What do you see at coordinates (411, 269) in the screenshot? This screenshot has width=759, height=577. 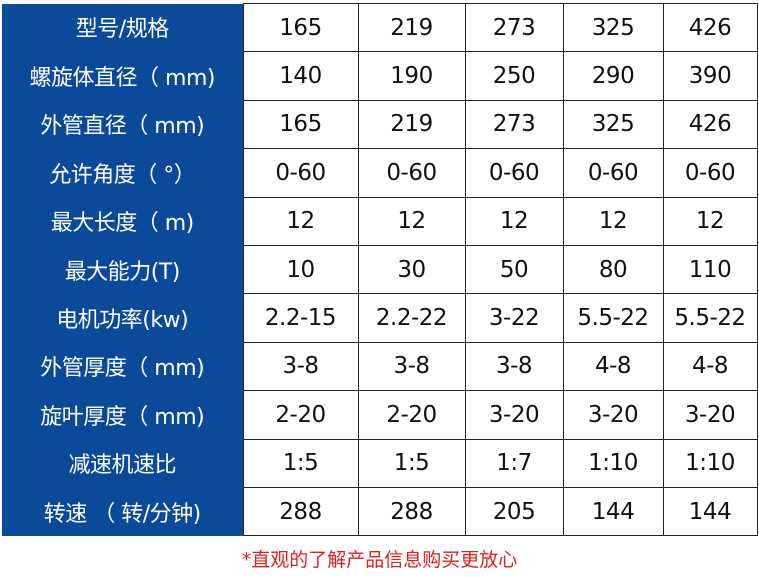 I see `table-cell: 30` at bounding box center [411, 269].